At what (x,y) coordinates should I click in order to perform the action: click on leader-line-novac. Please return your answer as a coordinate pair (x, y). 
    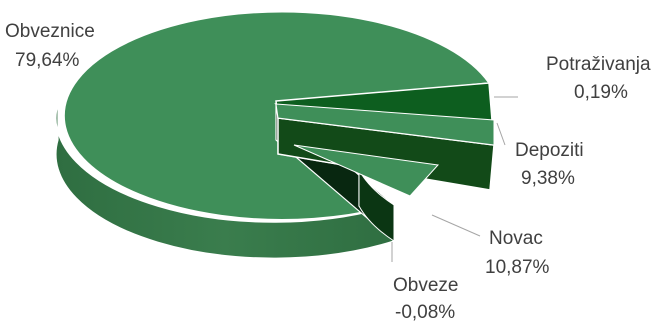
    Looking at the image, I should click on (456, 225).